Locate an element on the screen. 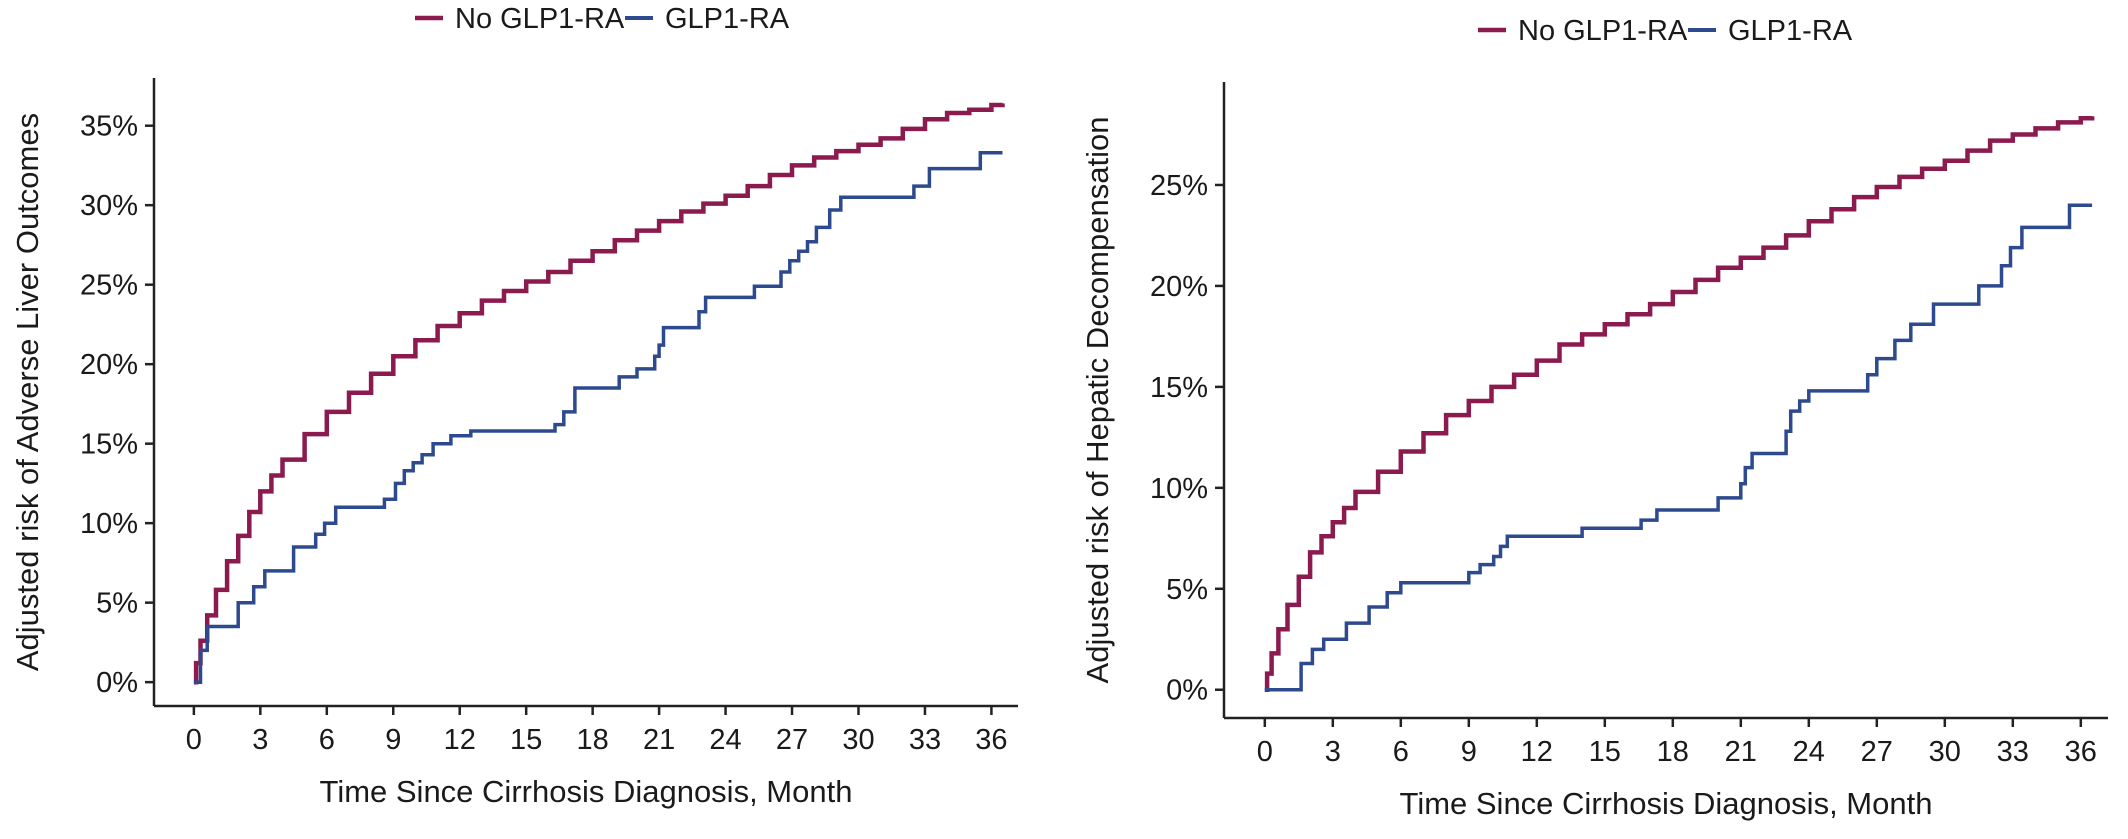 The width and height of the screenshot is (2128, 839). y-tick-label: 35% is located at coordinates (109, 127).